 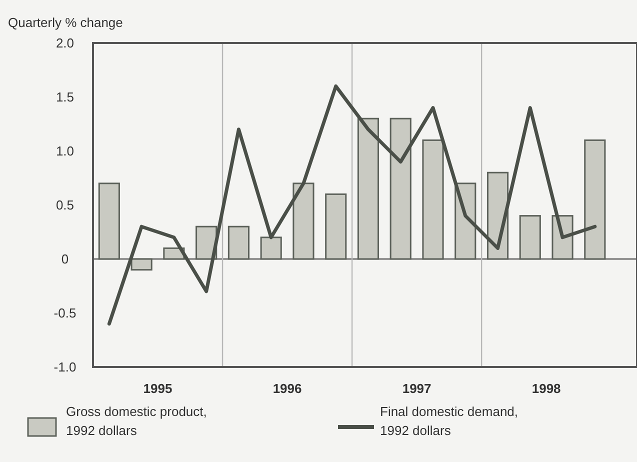 I want to click on y-tick-label: 2.0, so click(x=65, y=43).